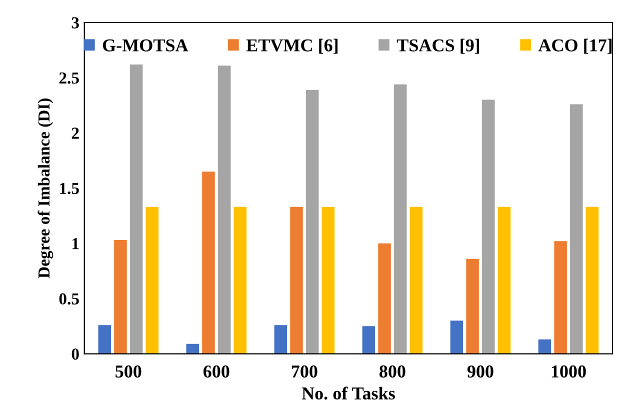  I want to click on x-tick-label: 900, so click(480, 371).